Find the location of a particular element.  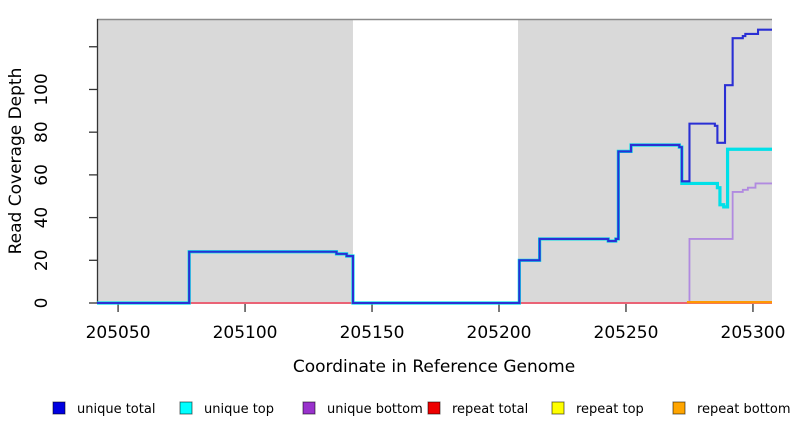

x-tick-label: 205150 is located at coordinates (372, 333).